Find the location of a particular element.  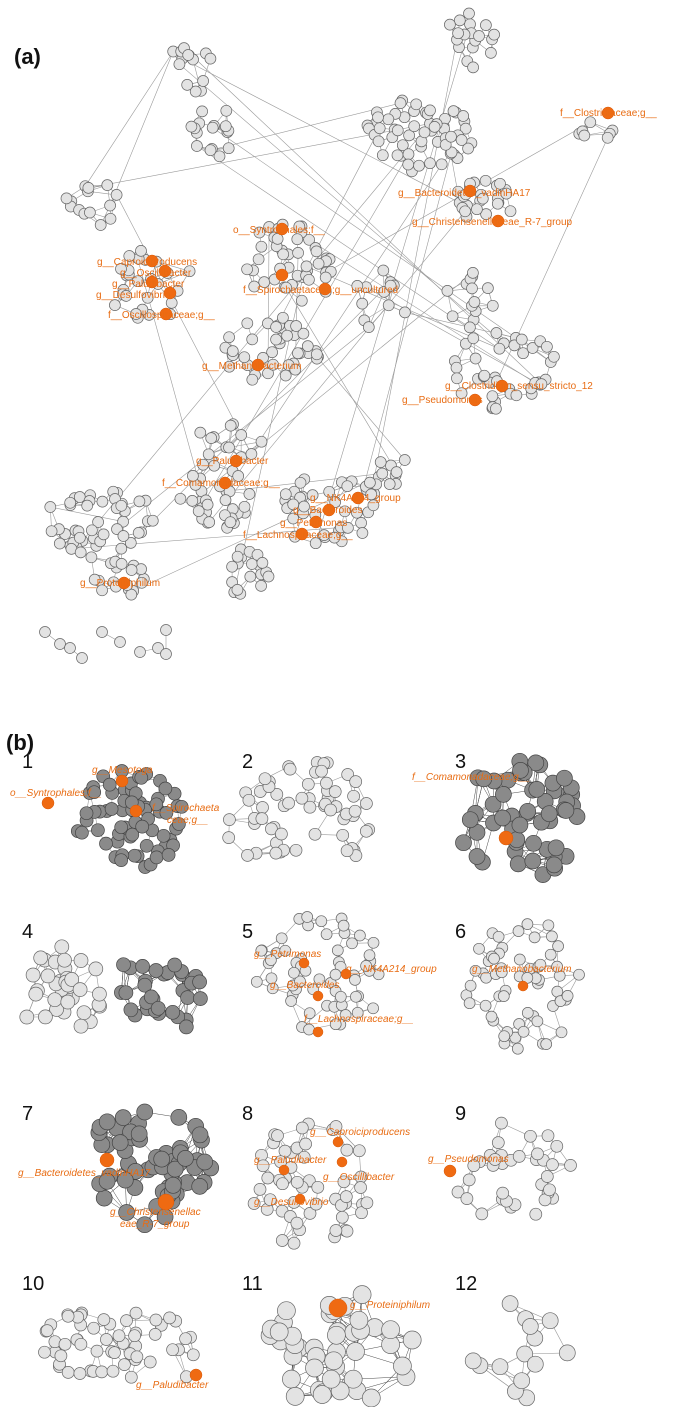

cluster-number: 5 is located at coordinates (247, 932).